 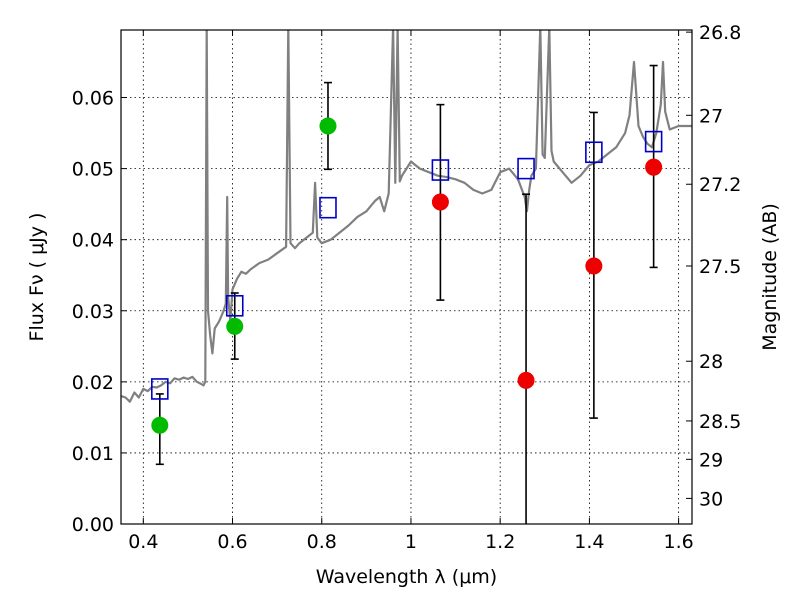 I want to click on y2-tick-label: 29, so click(x=711, y=460).